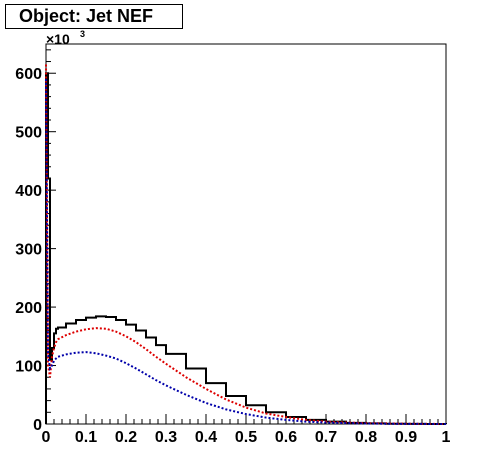  What do you see at coordinates (366, 437) in the screenshot?
I see `x-tick-label: 0.8` at bounding box center [366, 437].